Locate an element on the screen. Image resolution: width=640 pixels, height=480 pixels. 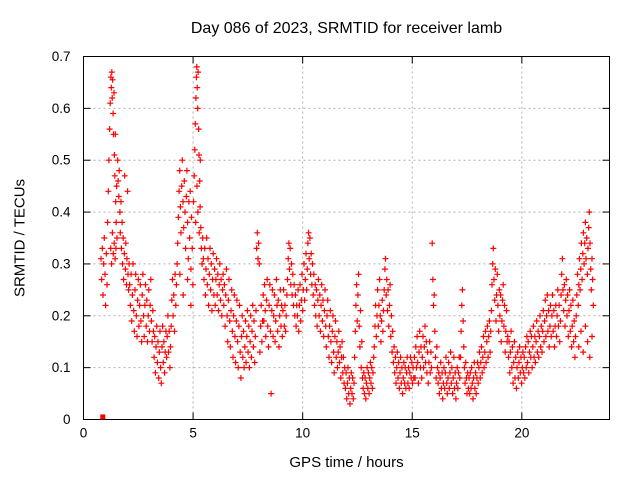
x-tick-label: 15 is located at coordinates (412, 433).